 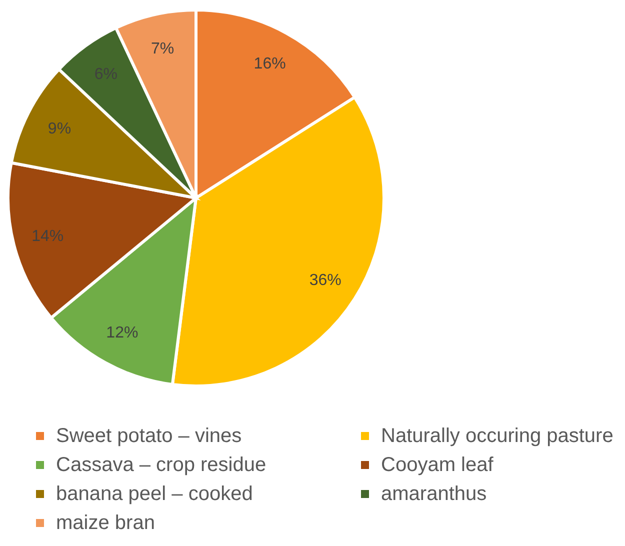 What do you see at coordinates (270, 64) in the screenshot?
I see `data-label: 16%` at bounding box center [270, 64].